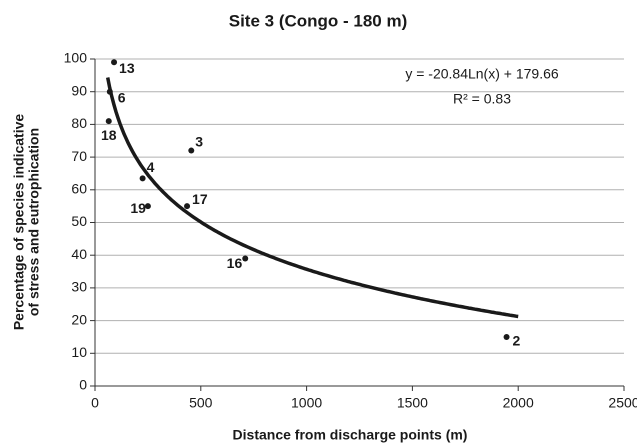  I want to click on y-tick-label: 80, so click(79, 123).